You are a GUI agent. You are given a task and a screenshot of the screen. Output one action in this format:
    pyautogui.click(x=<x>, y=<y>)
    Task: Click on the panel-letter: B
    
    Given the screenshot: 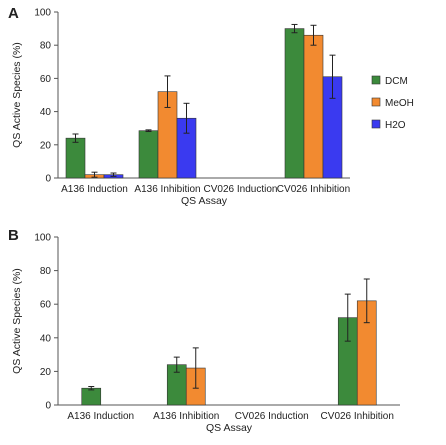 What is the action you would take?
    pyautogui.click(x=13, y=235)
    